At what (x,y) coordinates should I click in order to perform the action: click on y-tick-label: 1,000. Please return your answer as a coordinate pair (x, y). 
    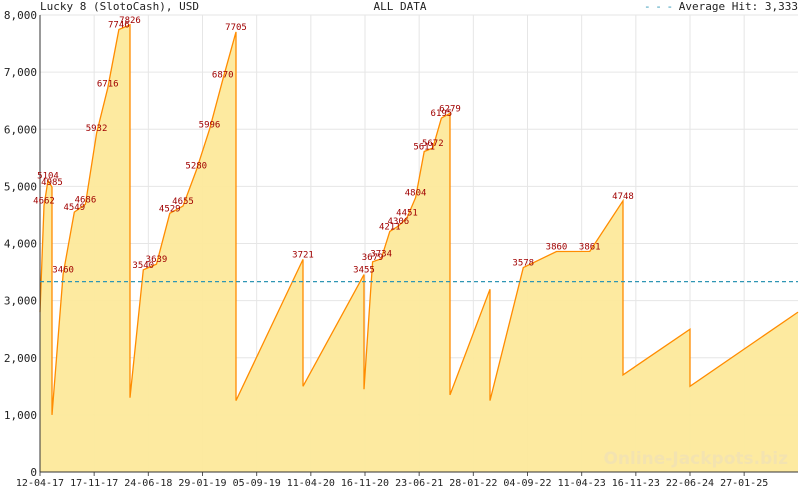
    Looking at the image, I should click on (20, 415).